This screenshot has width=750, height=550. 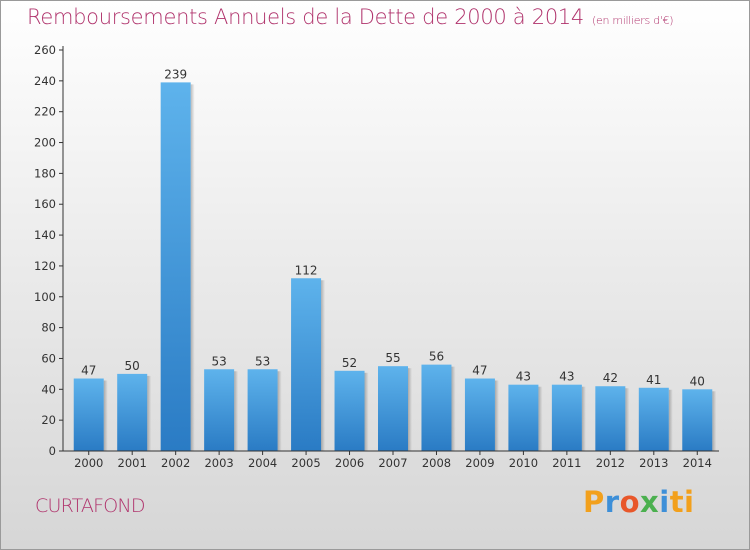 What do you see at coordinates (132, 463) in the screenshot?
I see `x-tick-label: 2001` at bounding box center [132, 463].